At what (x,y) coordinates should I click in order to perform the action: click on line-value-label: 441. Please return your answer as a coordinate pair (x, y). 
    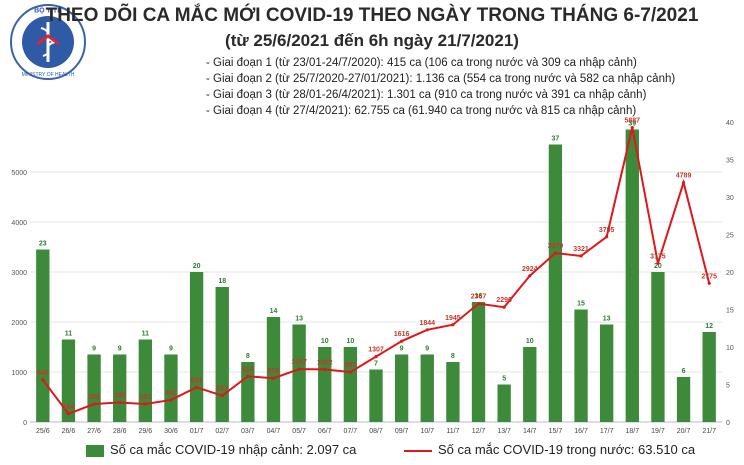
    Looking at the image, I should click on (171, 393).